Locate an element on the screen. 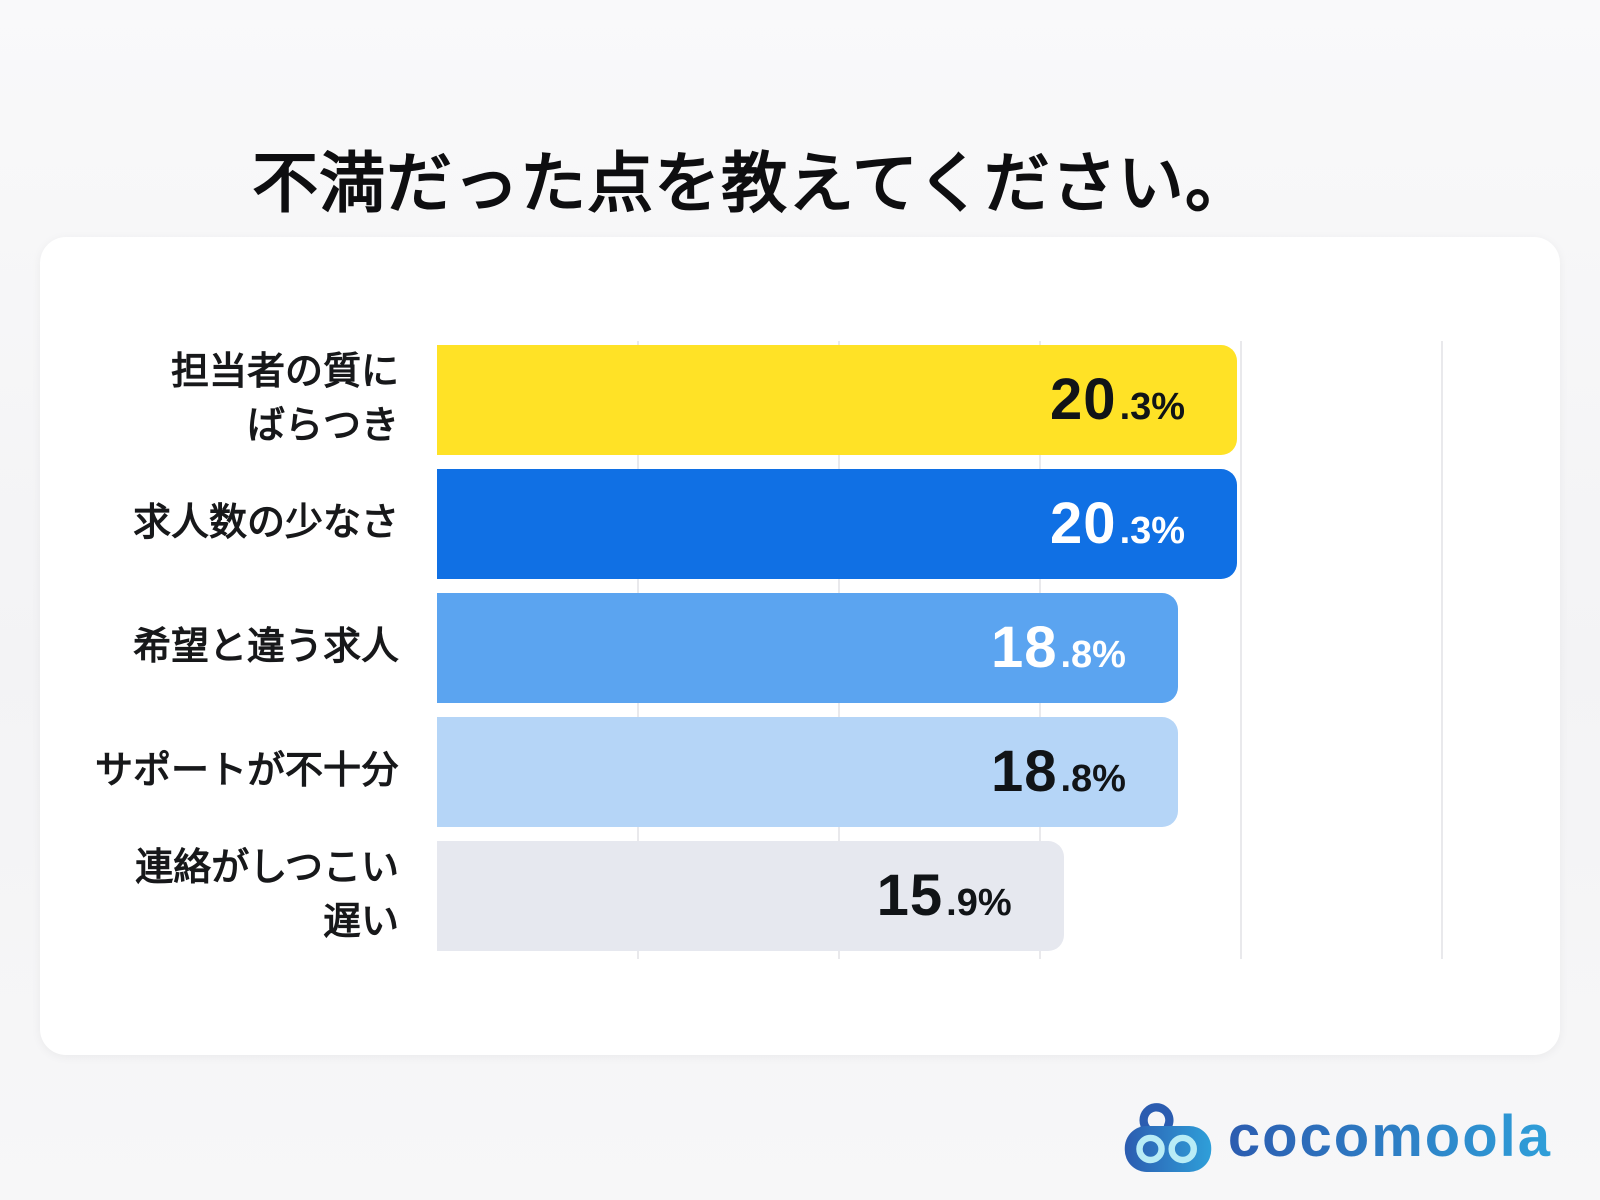 The width and height of the screenshot is (1600, 1200). category-label-line: 担当者の質に is located at coordinates (284, 372).